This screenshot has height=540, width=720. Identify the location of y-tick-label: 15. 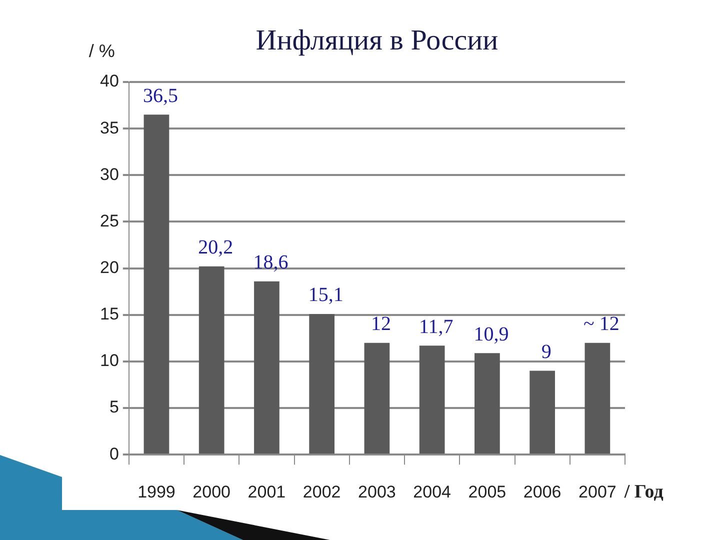
(109, 314).